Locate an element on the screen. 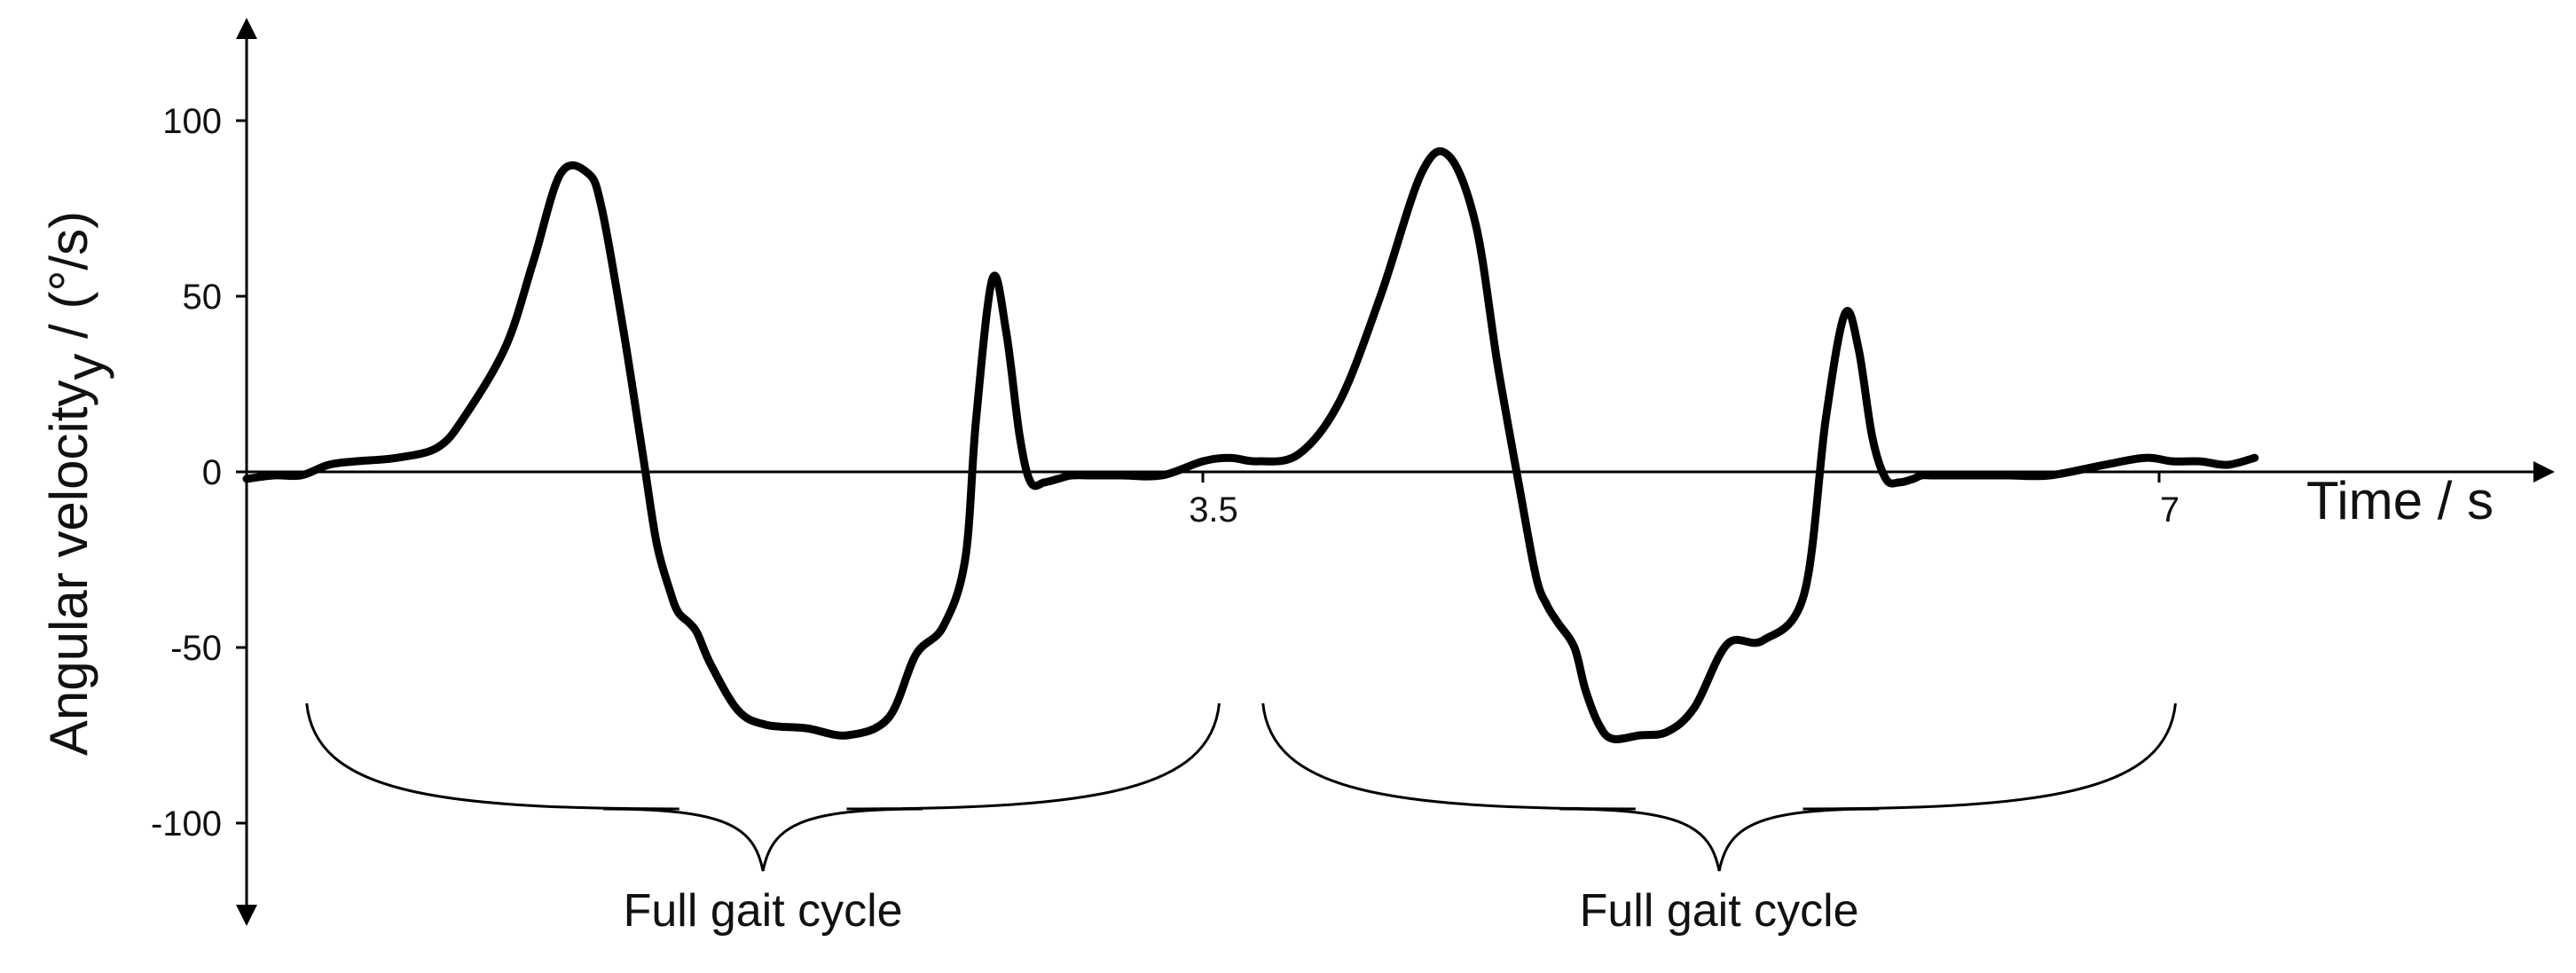 The height and width of the screenshot is (973, 2576). y-tick-label: -100 is located at coordinates (186, 824).